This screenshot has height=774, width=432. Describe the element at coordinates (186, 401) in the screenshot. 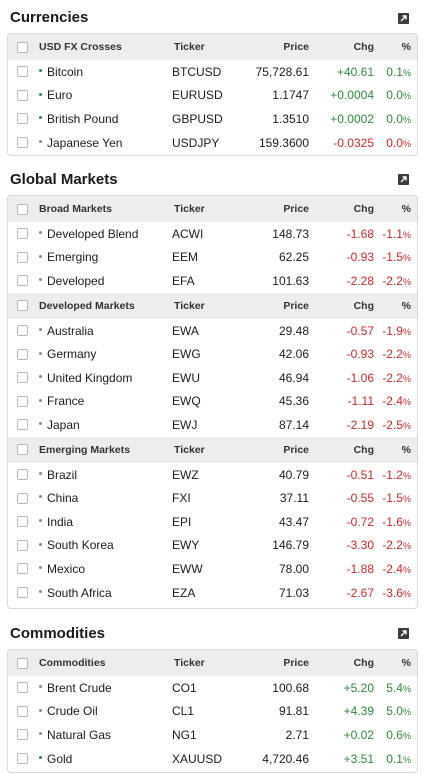

I see `ticker-symbol: EWQ` at that location.